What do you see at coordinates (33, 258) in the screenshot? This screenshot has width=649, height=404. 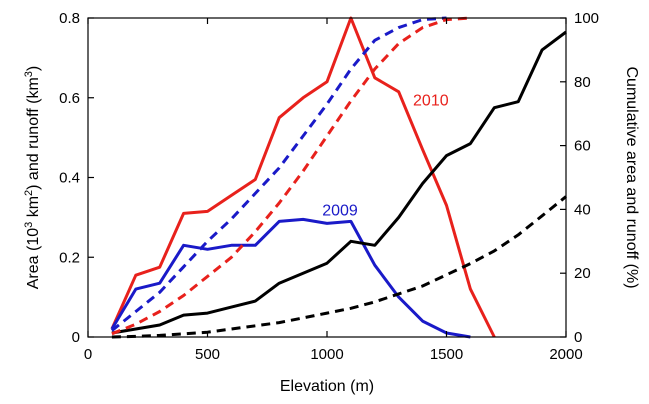 I see `y-left-label-part: Area (10` at bounding box center [33, 258].